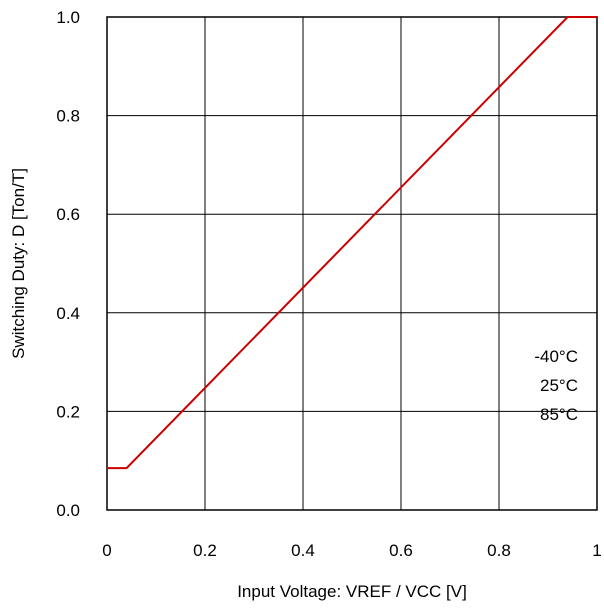  I want to click on x-tick-label: 0.8, so click(499, 550).